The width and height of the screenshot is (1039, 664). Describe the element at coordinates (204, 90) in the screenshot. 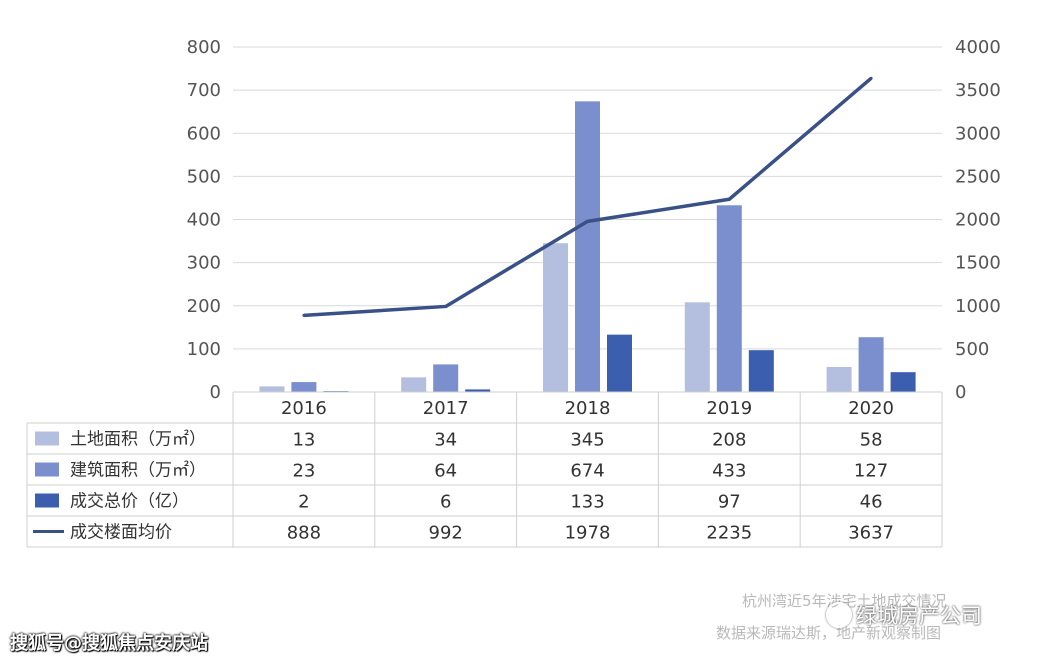

I see `left-tick-label: 700` at that location.